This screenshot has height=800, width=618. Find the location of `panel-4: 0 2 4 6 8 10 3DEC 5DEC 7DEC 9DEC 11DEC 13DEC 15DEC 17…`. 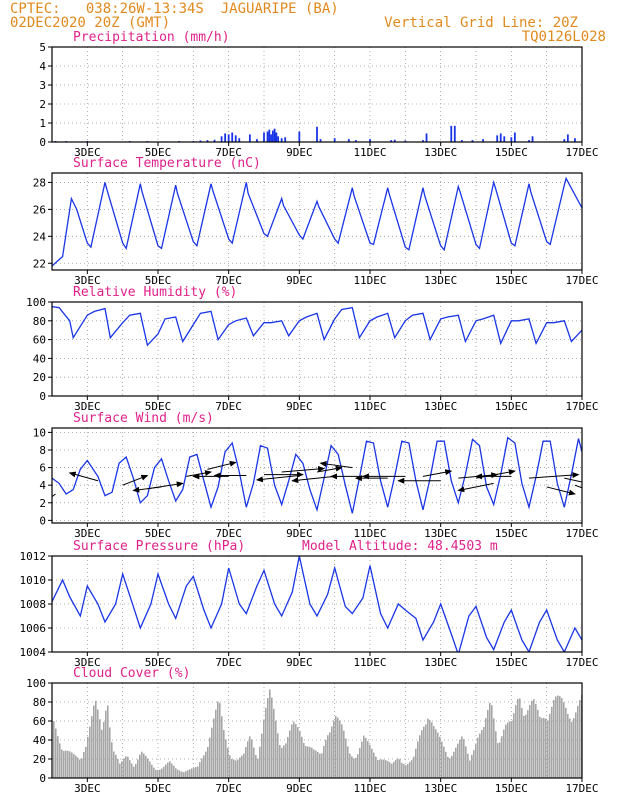

panel-4: 0 2 4 6 8 10 3DEC 5DEC 7DEC 9DEC 11DEC 13DEC 15DEC 17… is located at coordinates (316, 475).